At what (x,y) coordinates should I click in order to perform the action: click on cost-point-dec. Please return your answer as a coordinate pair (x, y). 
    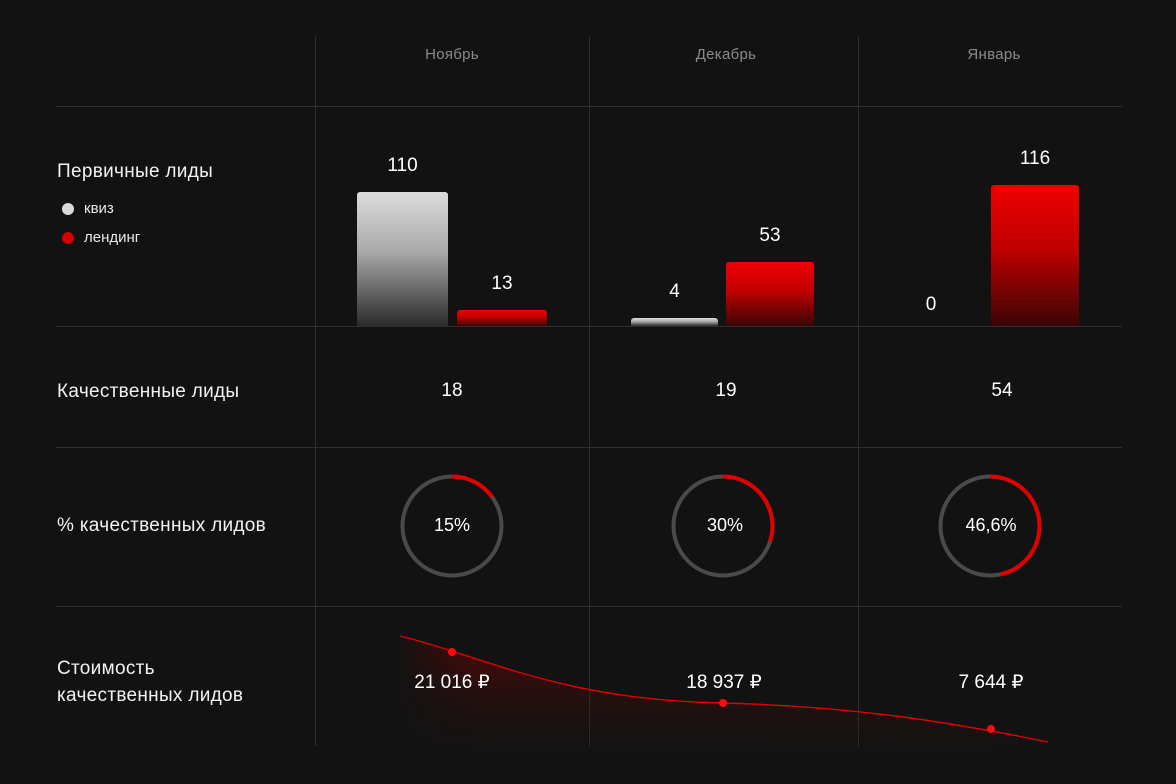
    Looking at the image, I should click on (723, 703).